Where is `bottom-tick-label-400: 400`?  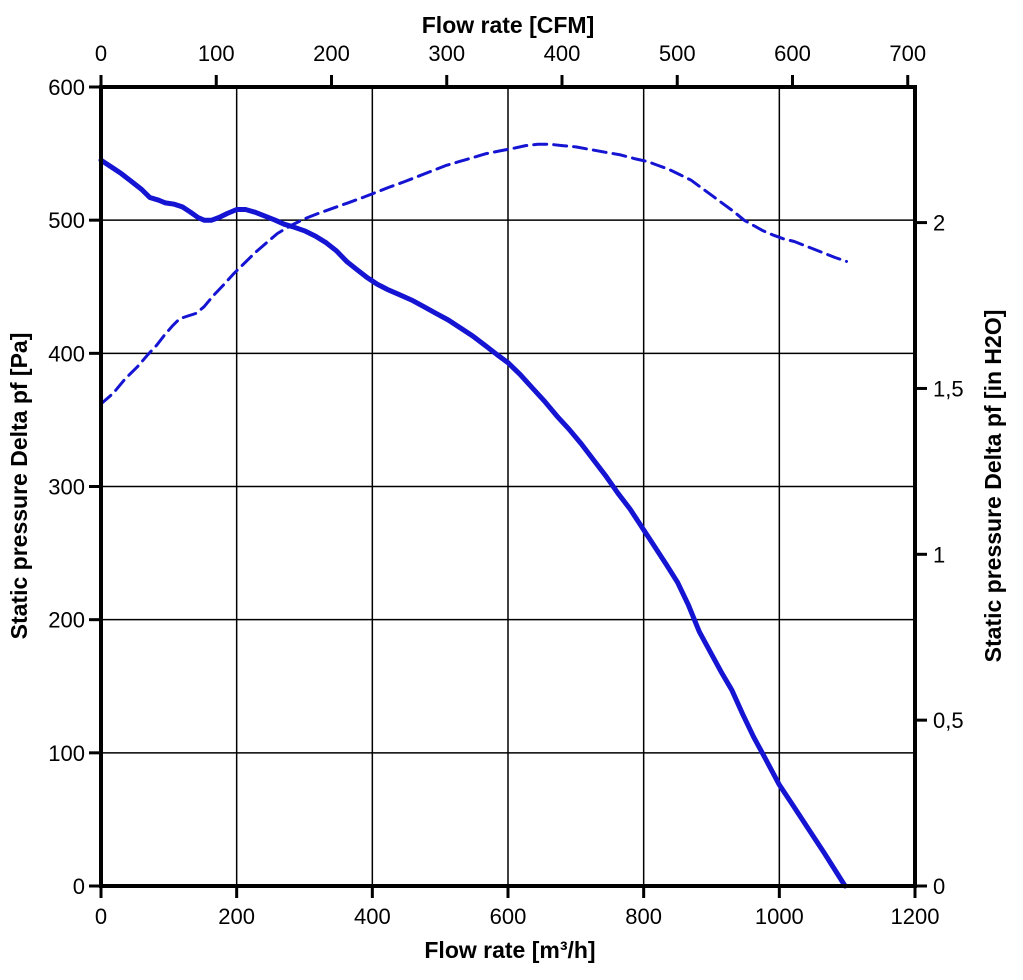
bottom-tick-label-400: 400 is located at coordinates (372, 916).